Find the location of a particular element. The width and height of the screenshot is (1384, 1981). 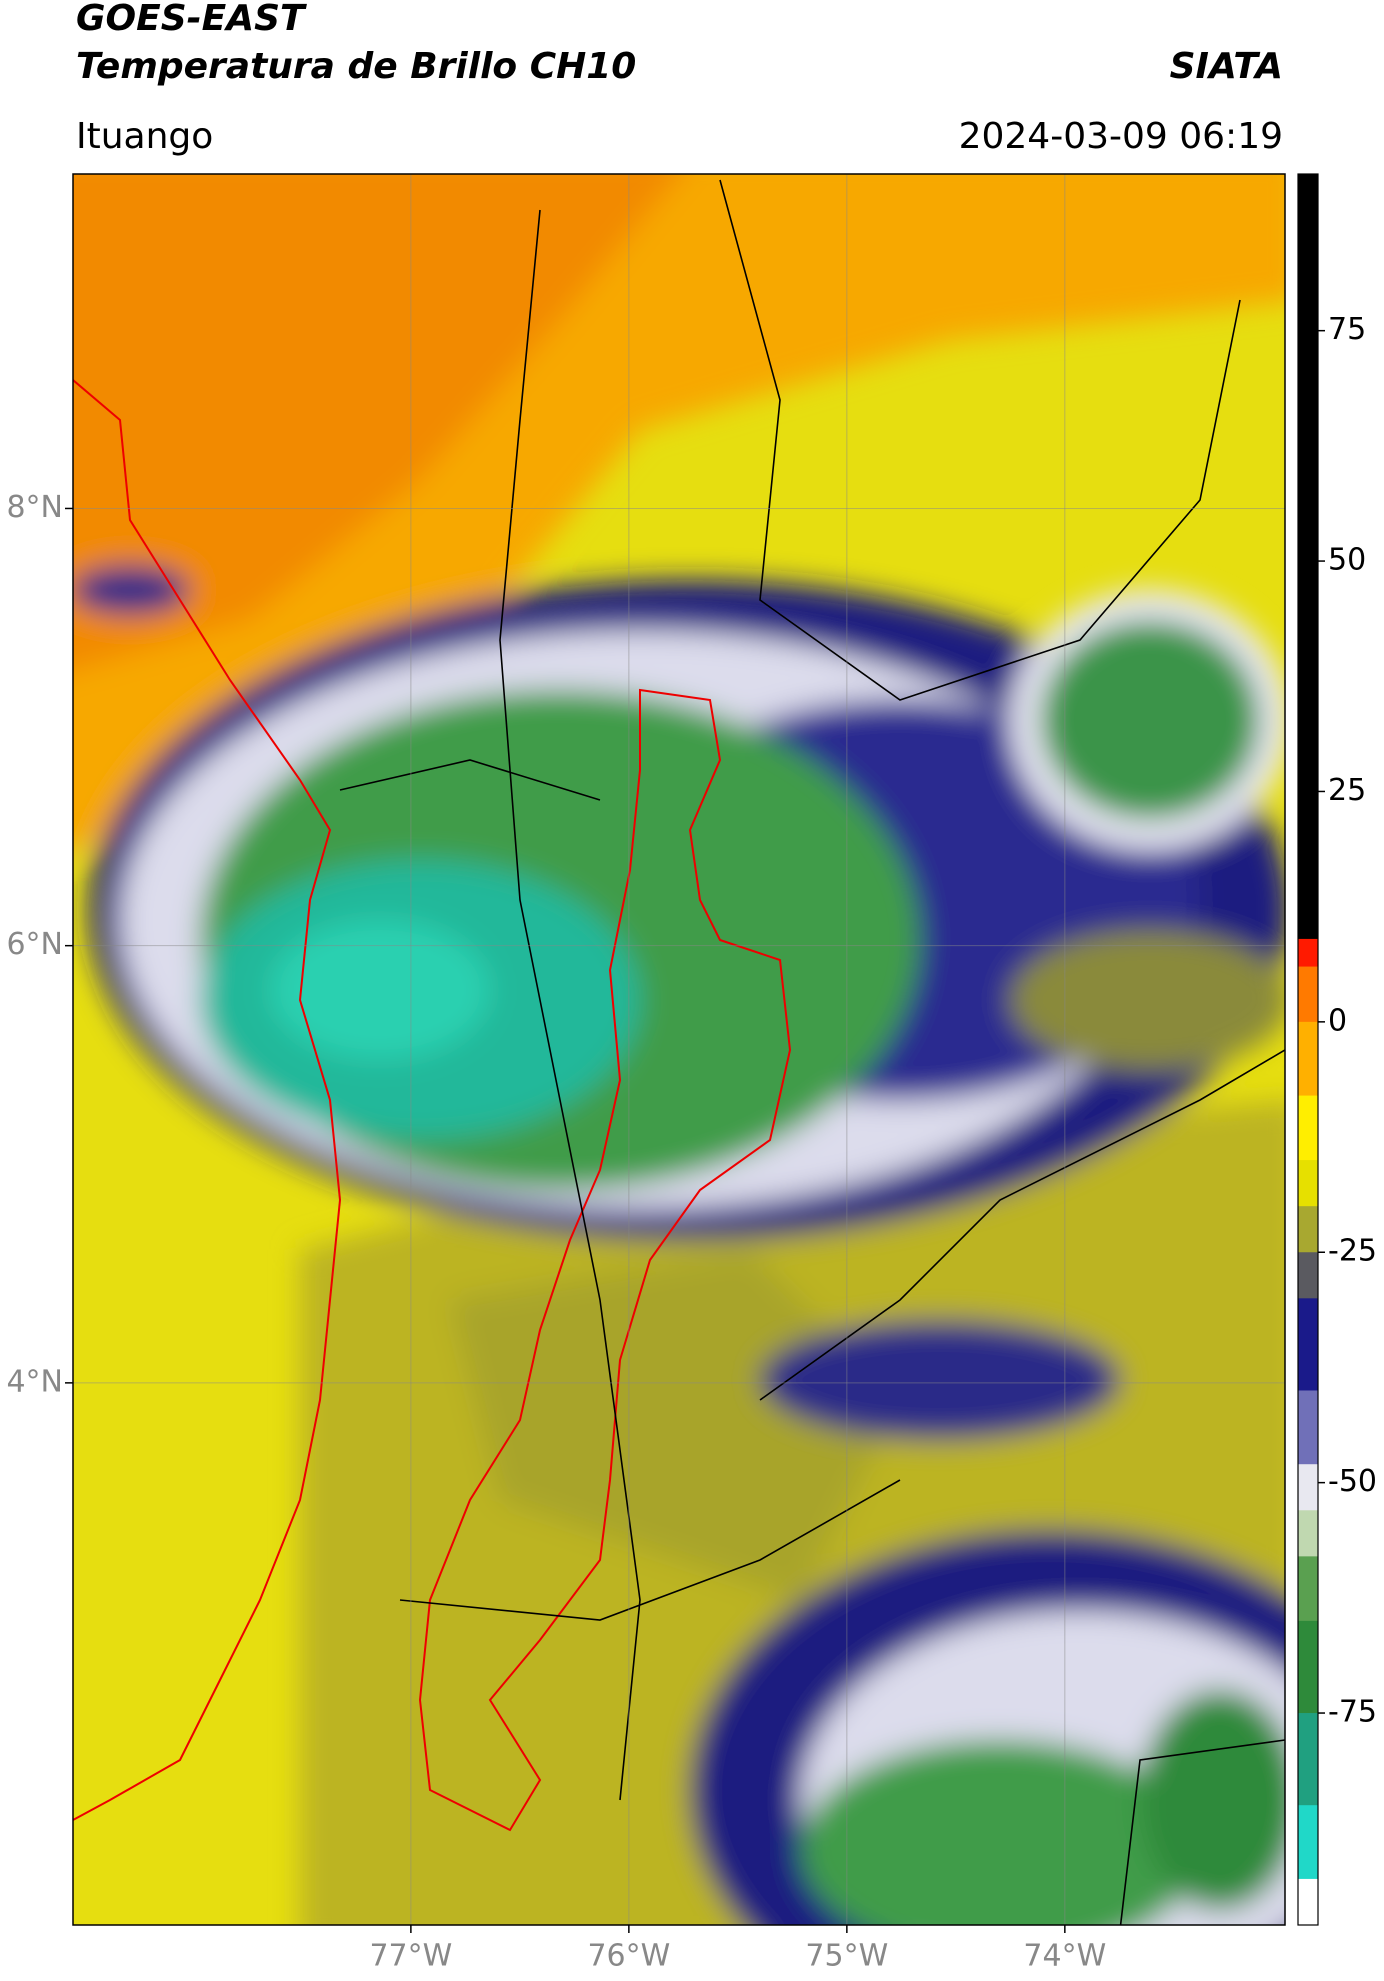

x-tick-label: 75°W is located at coordinates (846, 1956).